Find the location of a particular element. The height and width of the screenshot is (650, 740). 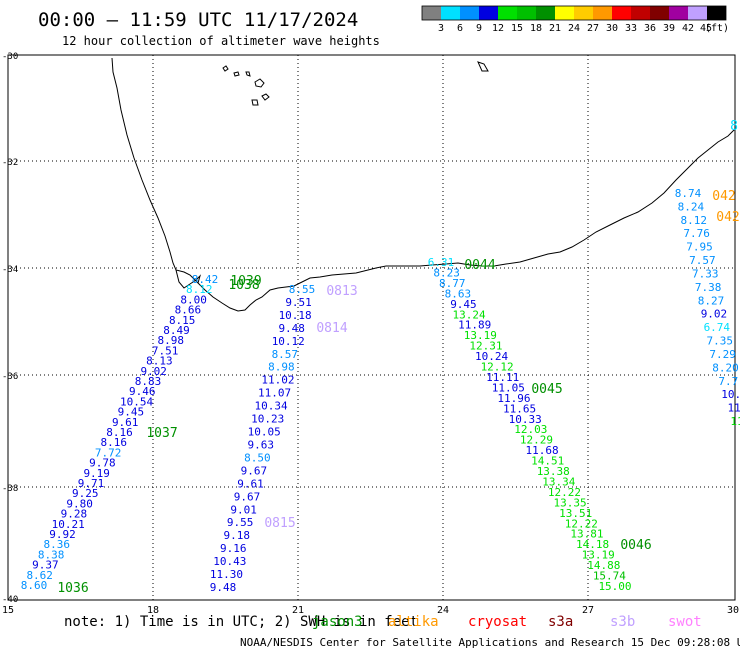

wave-height-value: 9.16 is located at coordinates (233, 548).